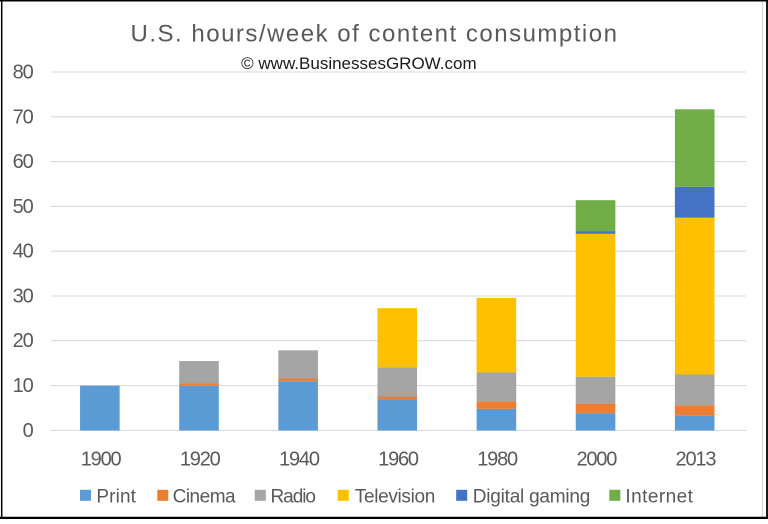 Image resolution: width=768 pixels, height=524 pixels. I want to click on svg-text: 2000, so click(596, 459).